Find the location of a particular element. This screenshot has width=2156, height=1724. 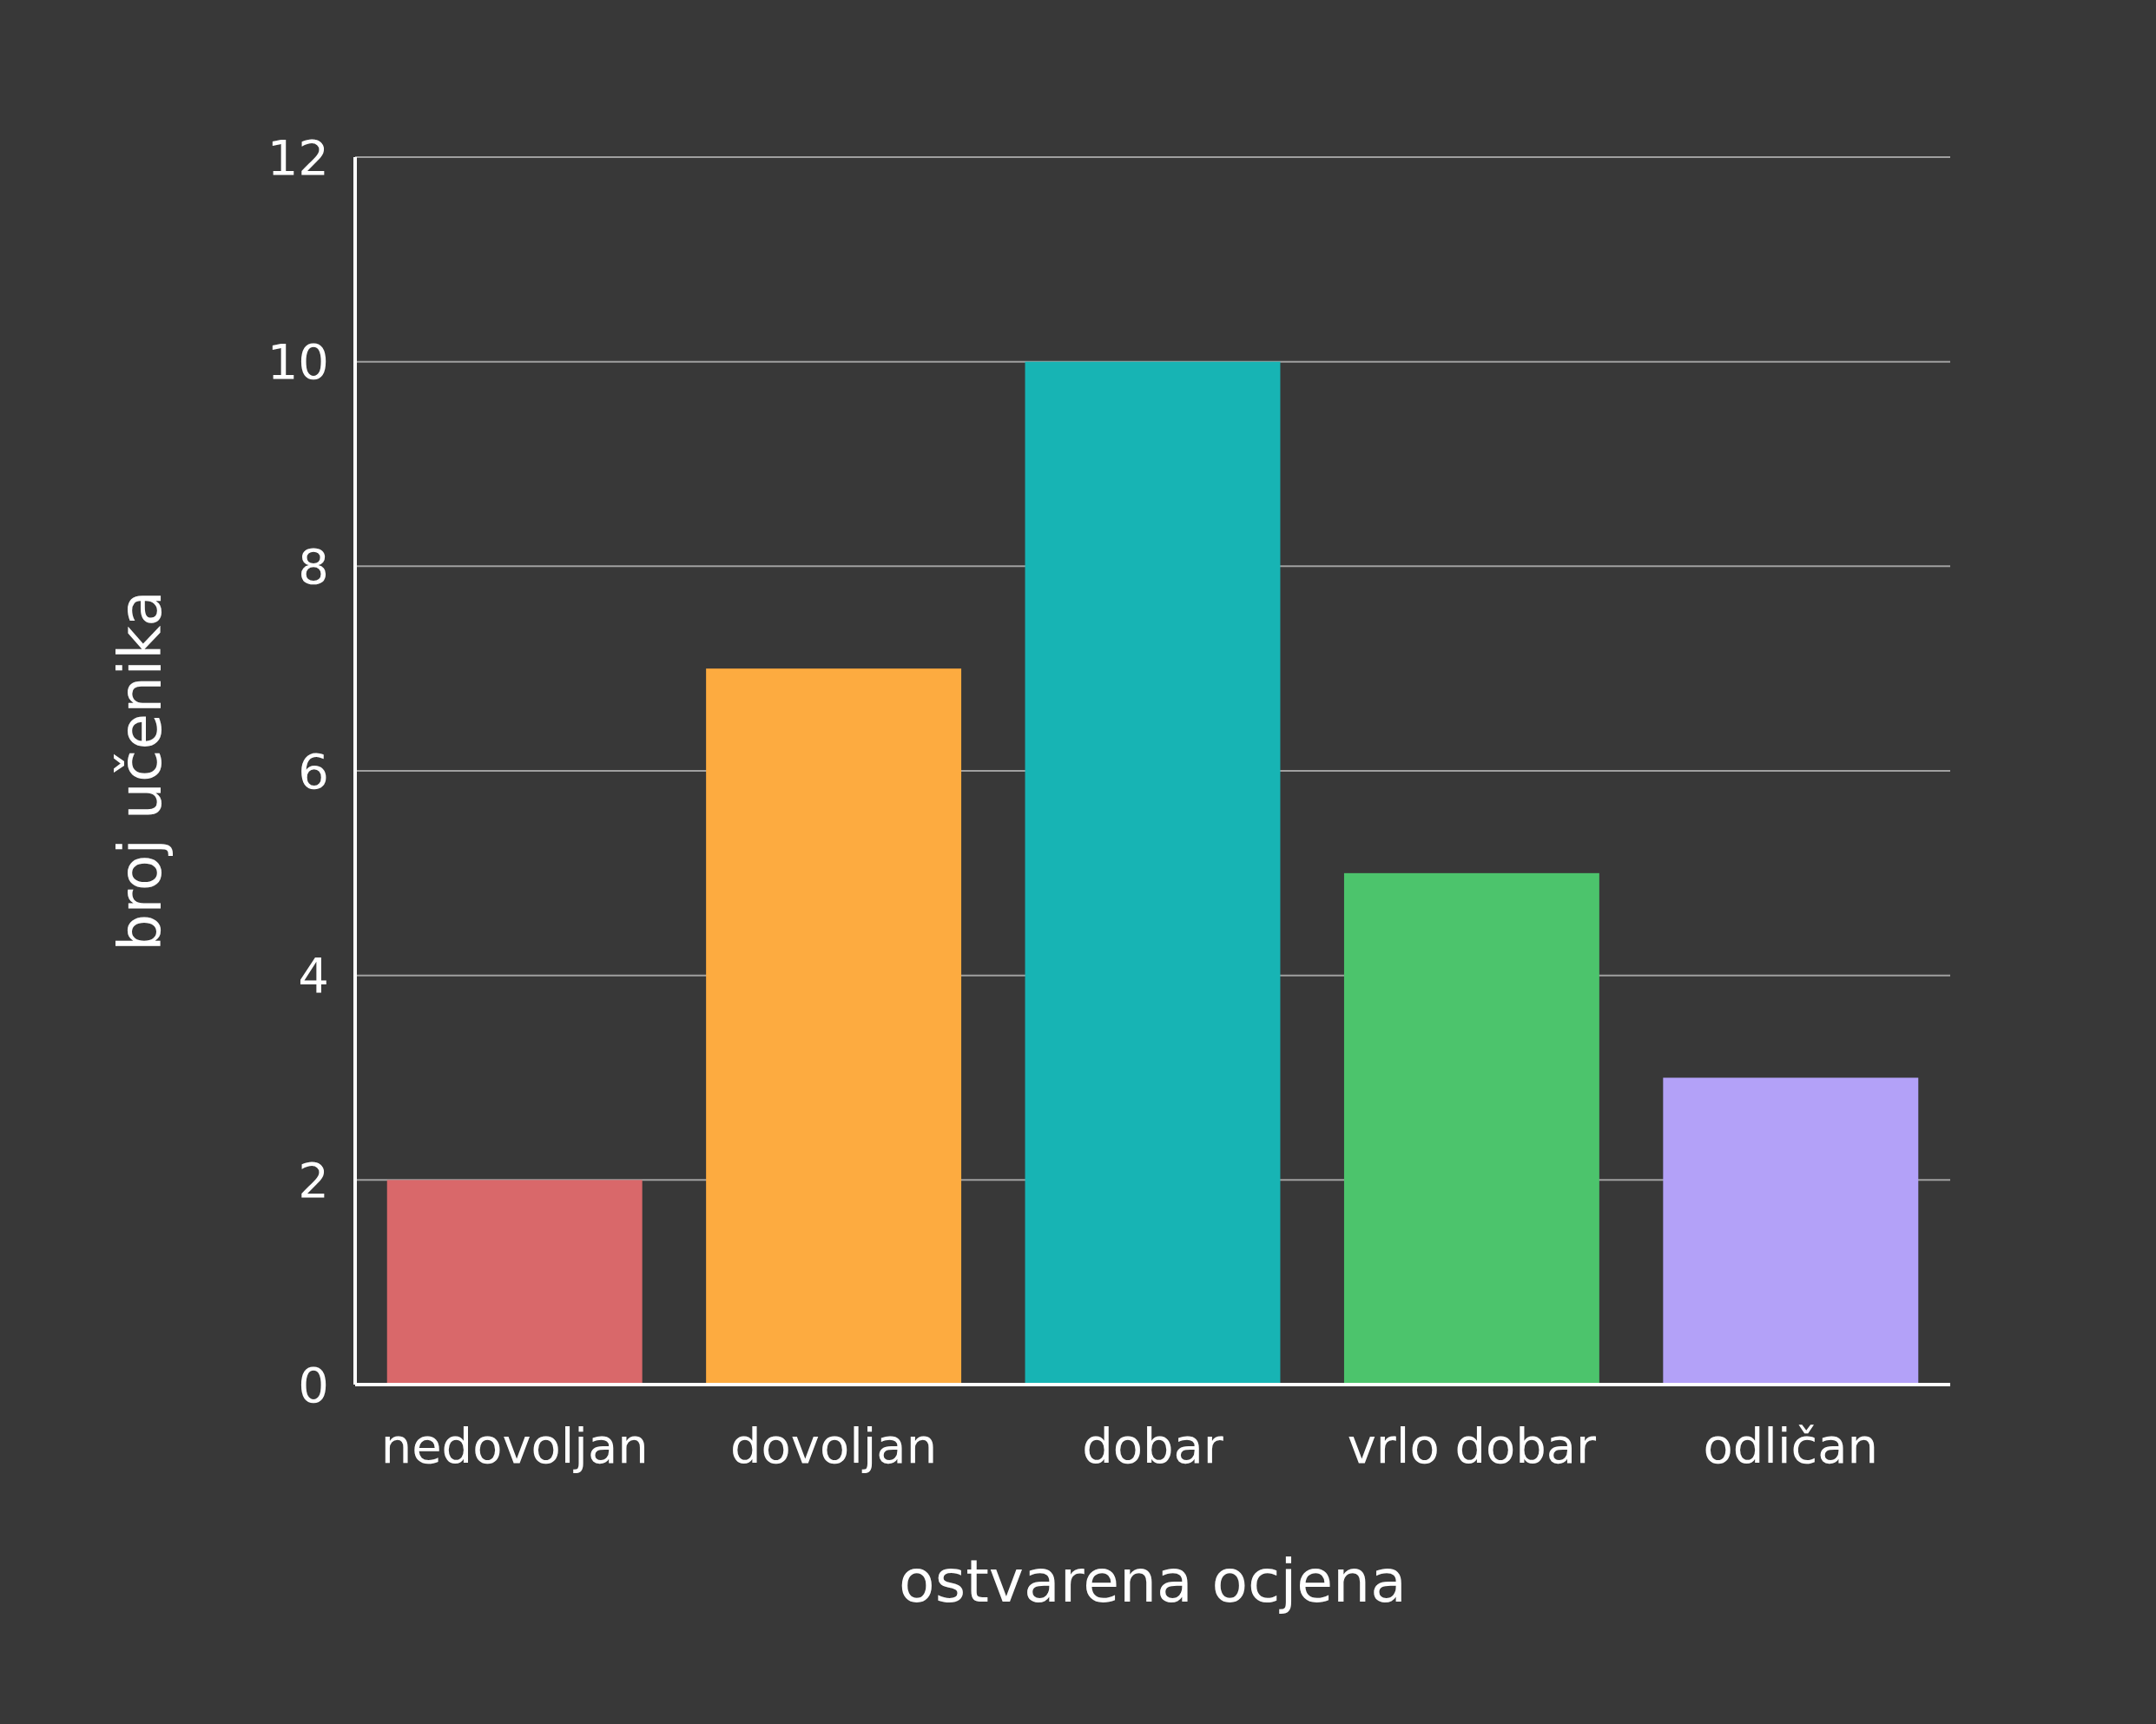

y-tick-label: 4 is located at coordinates (313, 976).